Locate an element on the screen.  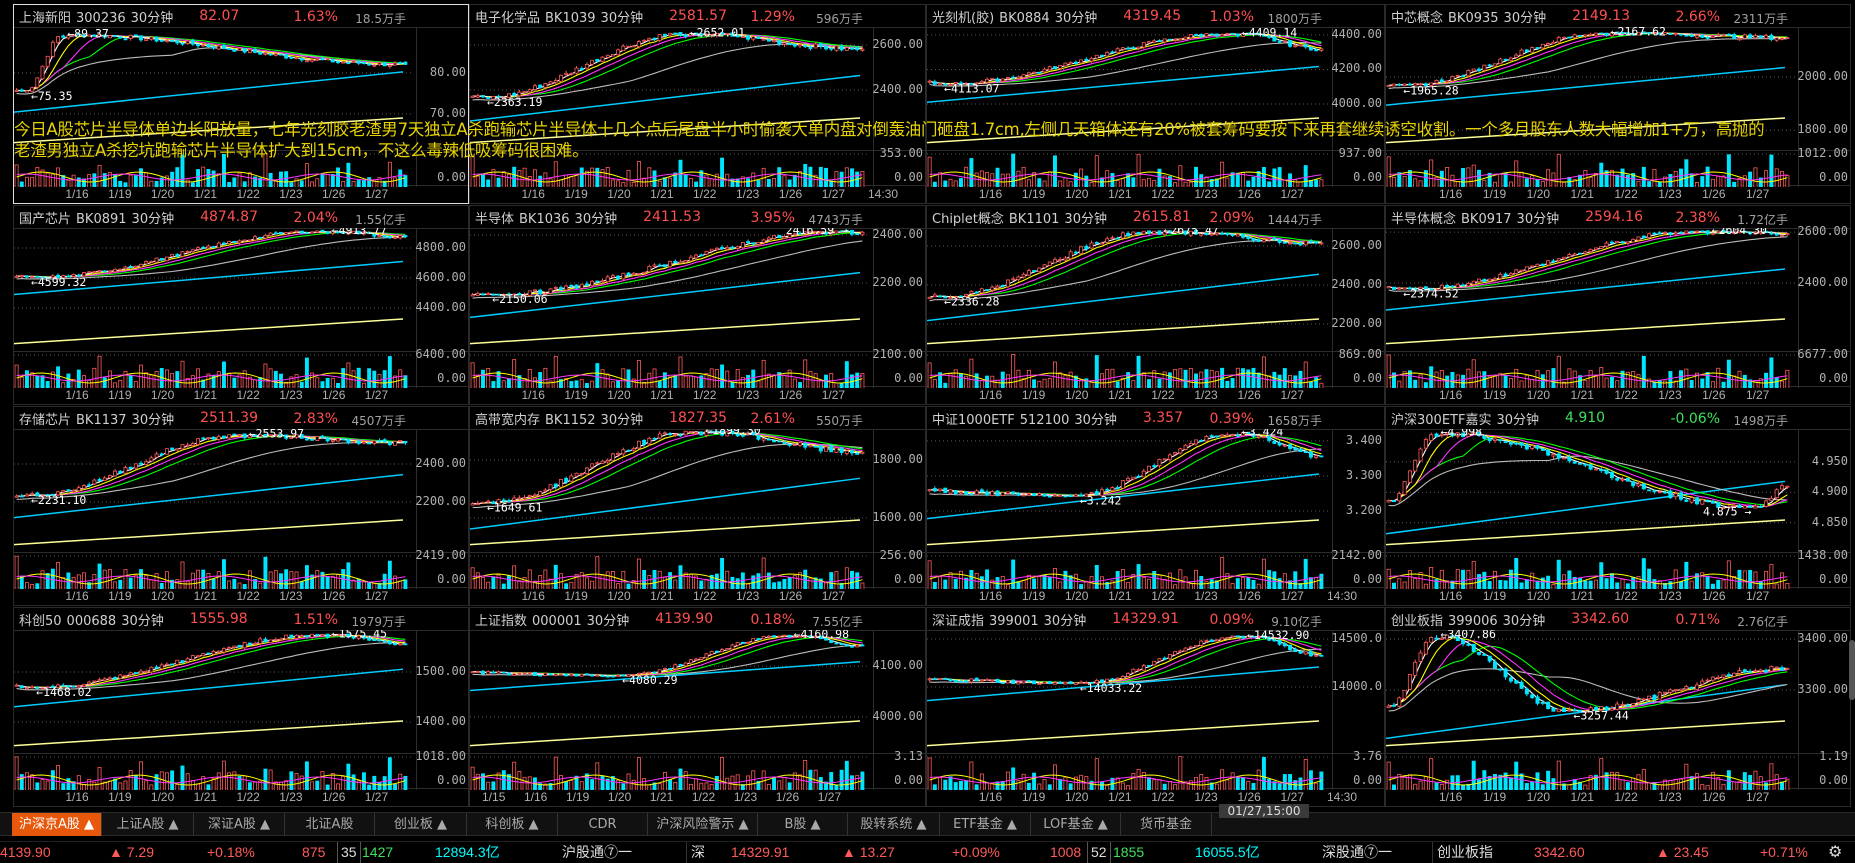
market-tab: 创业板 ▲ is located at coordinates (421, 824).